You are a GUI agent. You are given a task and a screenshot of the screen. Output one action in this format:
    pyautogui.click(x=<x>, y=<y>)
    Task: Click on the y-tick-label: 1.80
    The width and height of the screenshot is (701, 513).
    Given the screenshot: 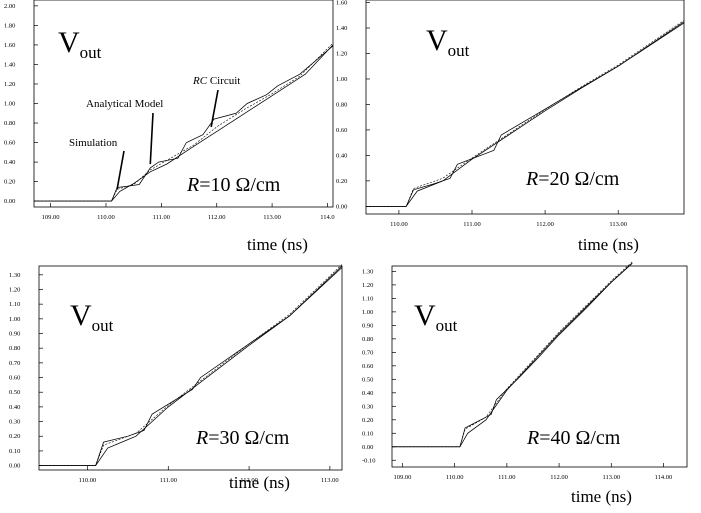 What is the action you would take?
    pyautogui.click(x=9, y=25)
    